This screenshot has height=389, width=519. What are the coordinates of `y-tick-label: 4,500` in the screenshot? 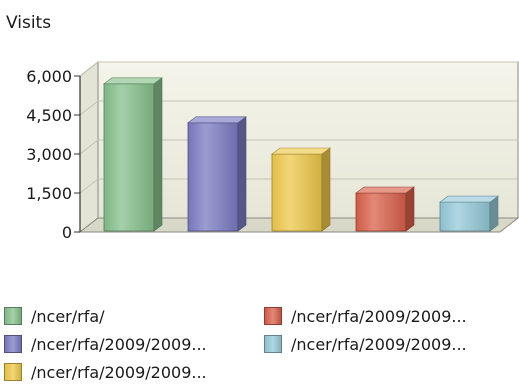 It's located at (49, 115).